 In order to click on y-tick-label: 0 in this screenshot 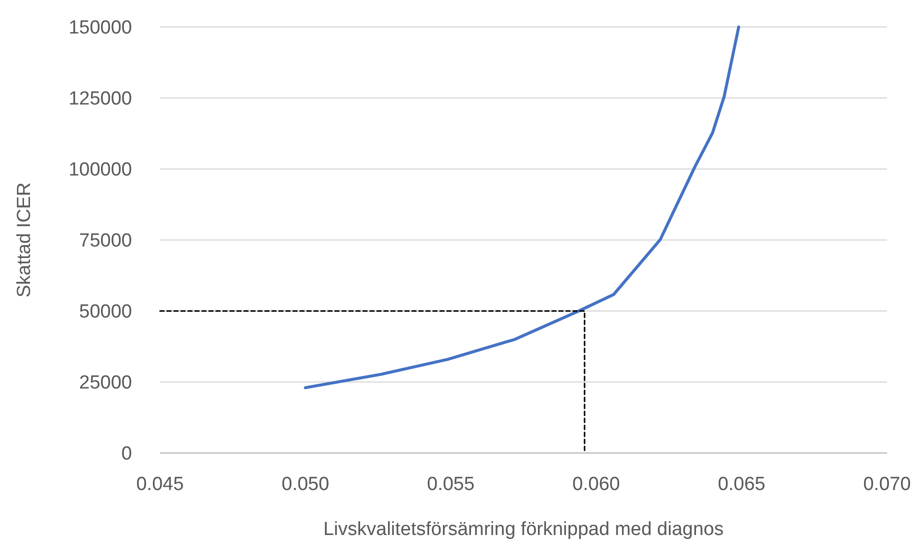, I will do `click(126, 454)`.